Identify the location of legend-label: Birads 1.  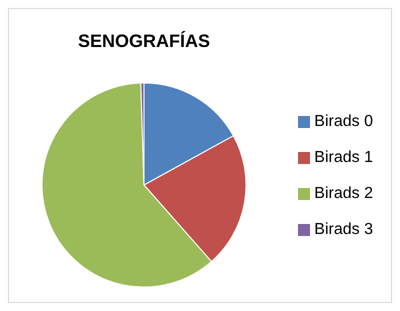
(343, 157).